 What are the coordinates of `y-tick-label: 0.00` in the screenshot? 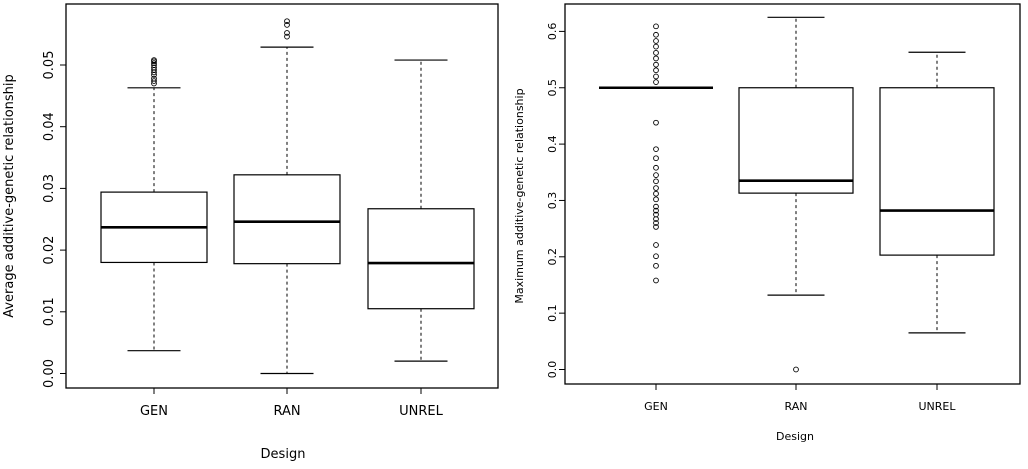 It's located at (49, 373).